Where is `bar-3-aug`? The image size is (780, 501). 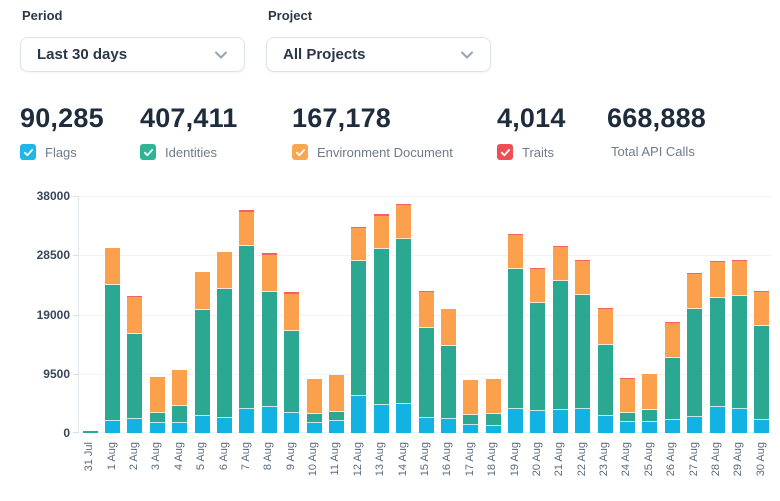 bar-3-aug is located at coordinates (157, 405).